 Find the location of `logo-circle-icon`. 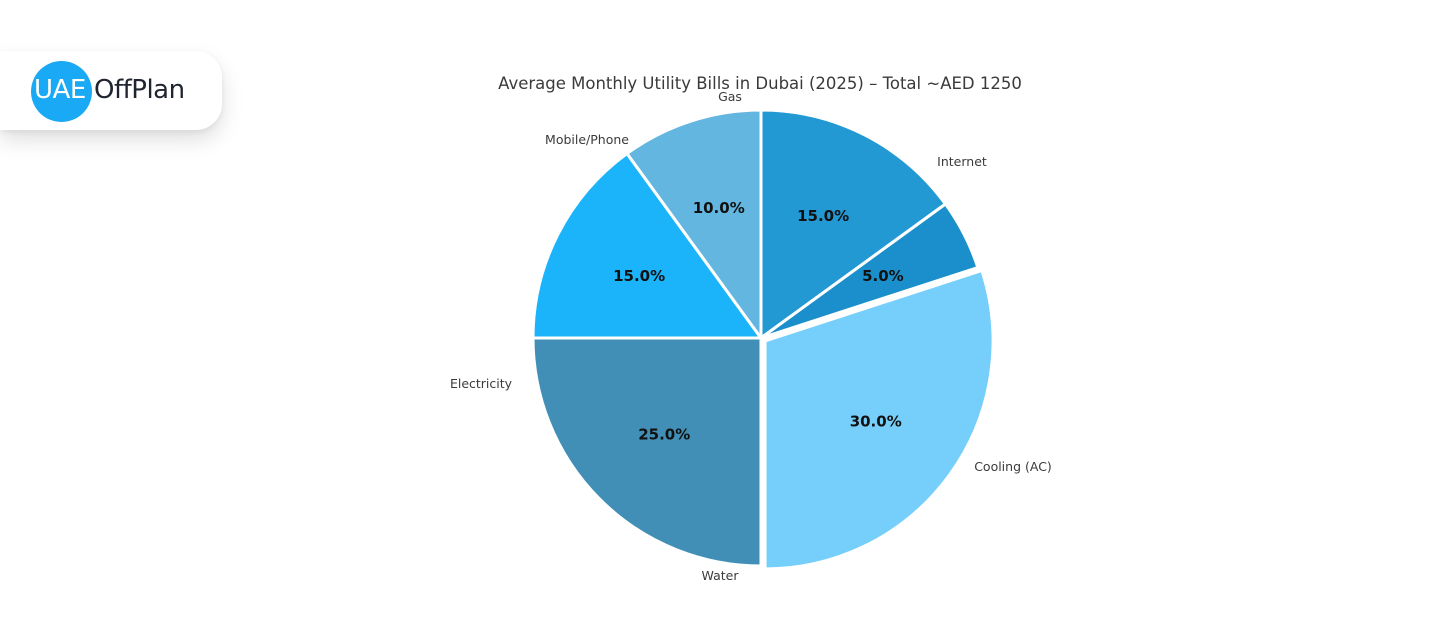

logo-circle-icon is located at coordinates (61, 91).